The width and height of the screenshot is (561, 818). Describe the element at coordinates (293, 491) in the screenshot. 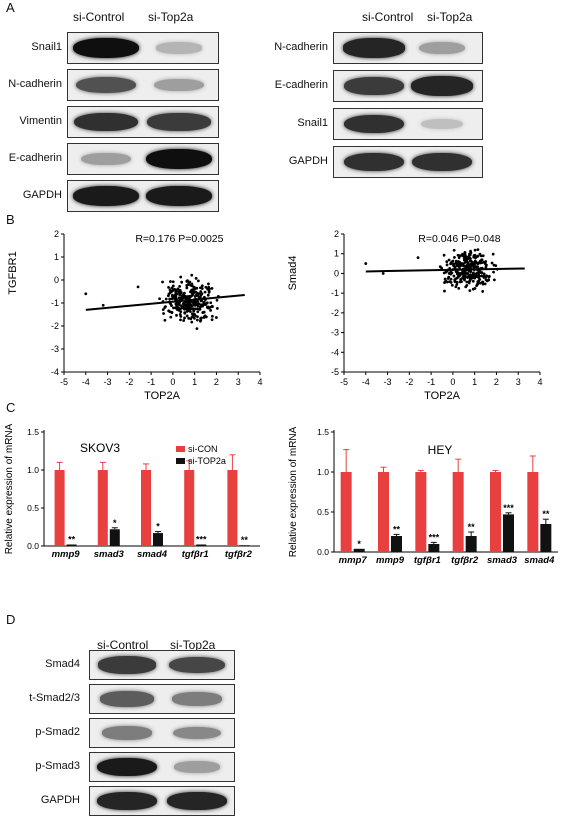

I see `y-axis-label: Relative expression of mRNA` at that location.